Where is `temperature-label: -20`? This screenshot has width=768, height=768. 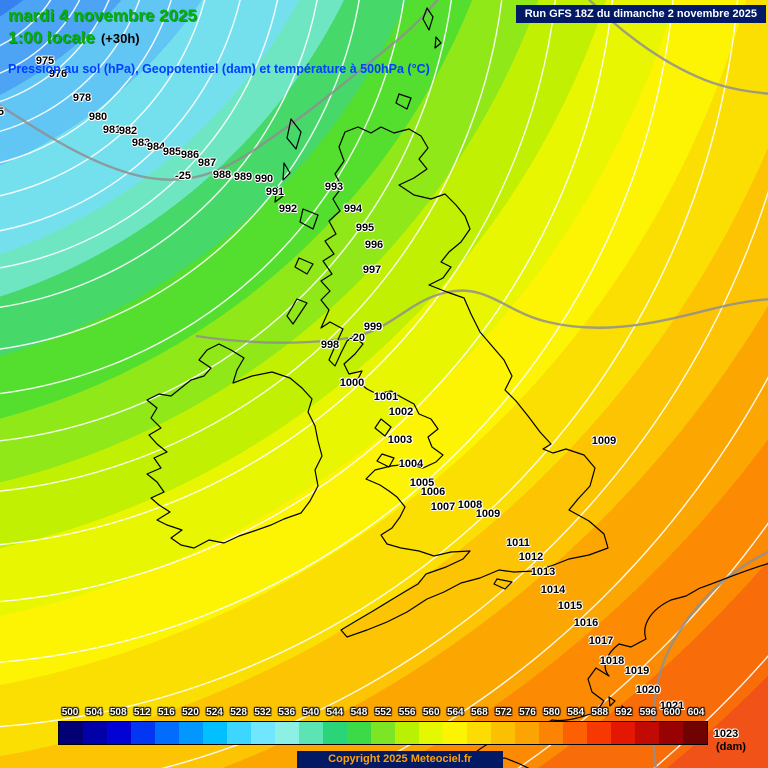
temperature-label: -20 is located at coordinates (357, 338).